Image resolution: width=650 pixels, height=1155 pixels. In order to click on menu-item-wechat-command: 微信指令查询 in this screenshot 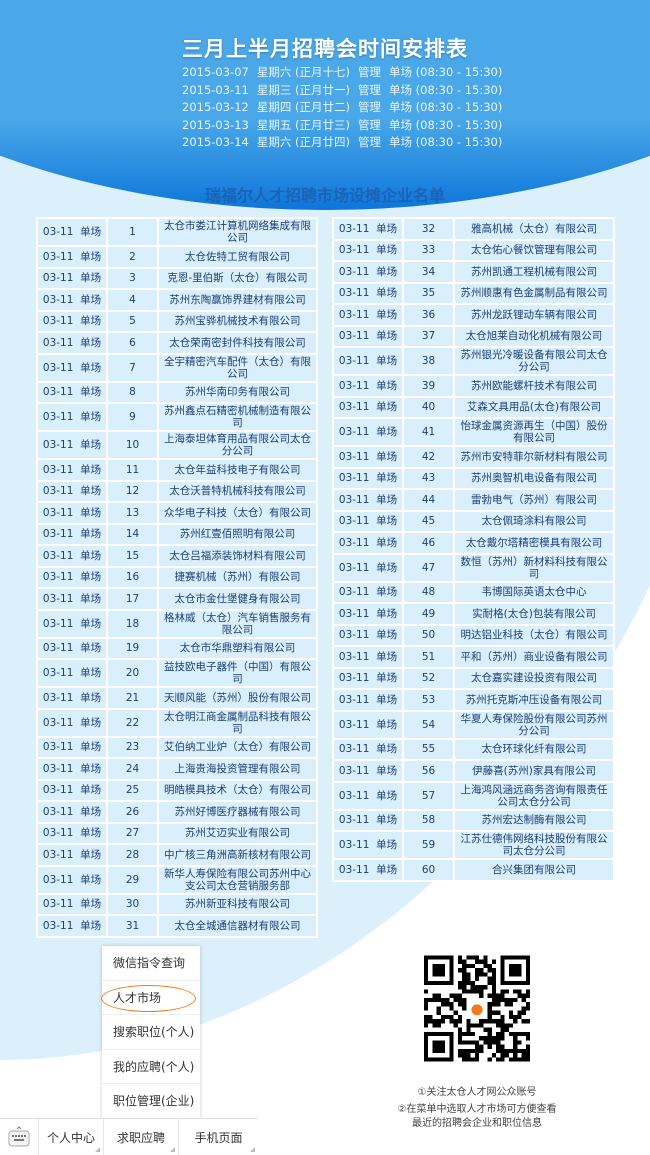, I will do `click(151, 963)`.